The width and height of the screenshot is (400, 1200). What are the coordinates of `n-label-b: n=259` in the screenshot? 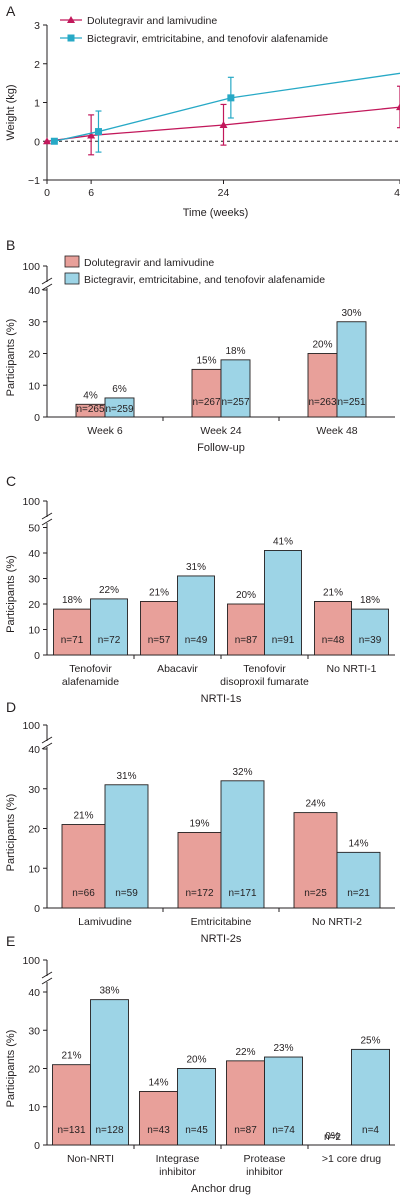 It's located at (119, 409).